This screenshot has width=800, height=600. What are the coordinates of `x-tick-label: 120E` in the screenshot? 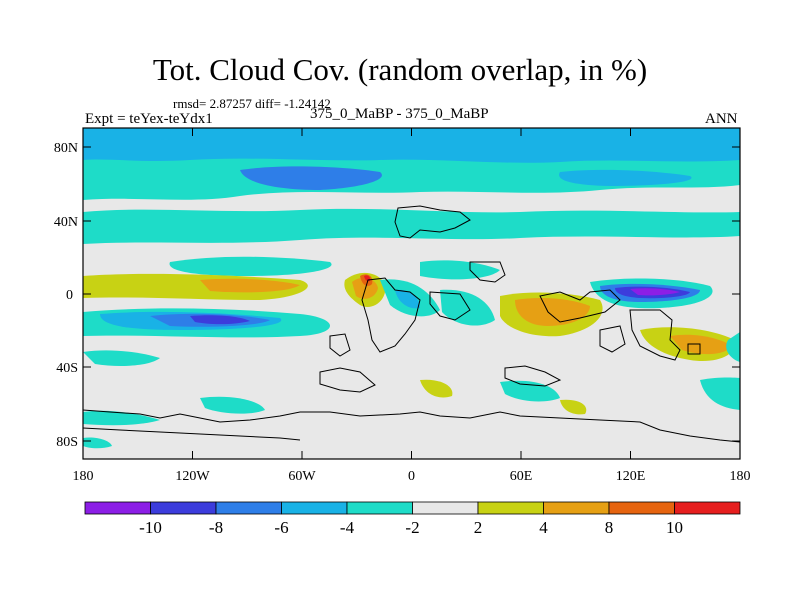 It's located at (631, 476).